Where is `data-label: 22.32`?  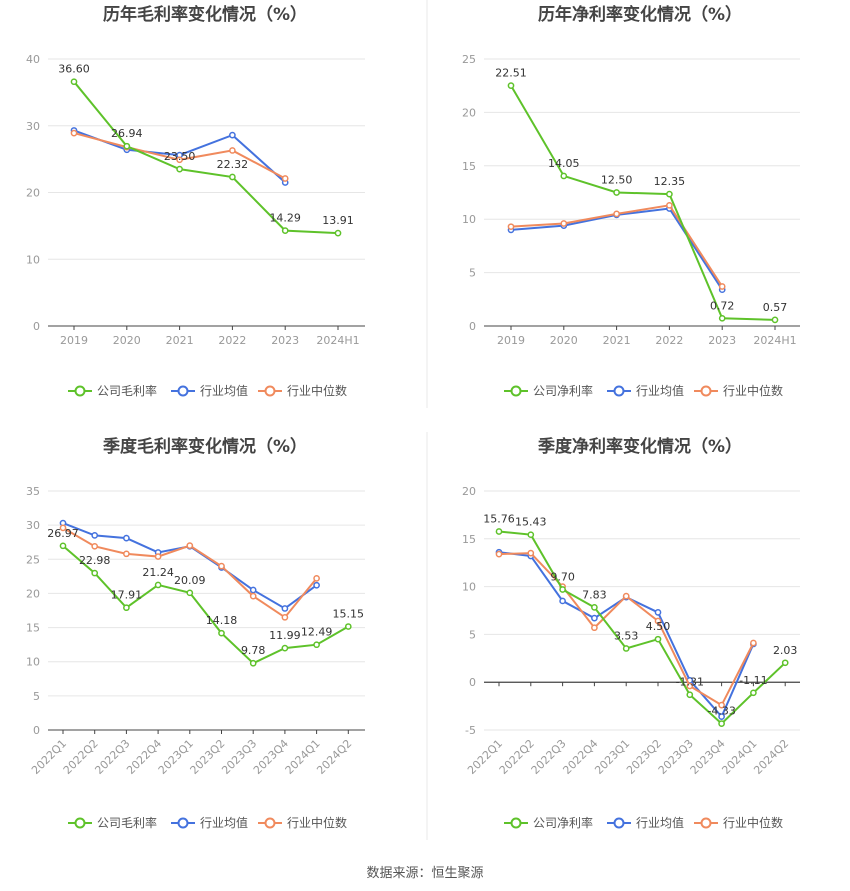 data-label: 22.32 is located at coordinates (233, 164).